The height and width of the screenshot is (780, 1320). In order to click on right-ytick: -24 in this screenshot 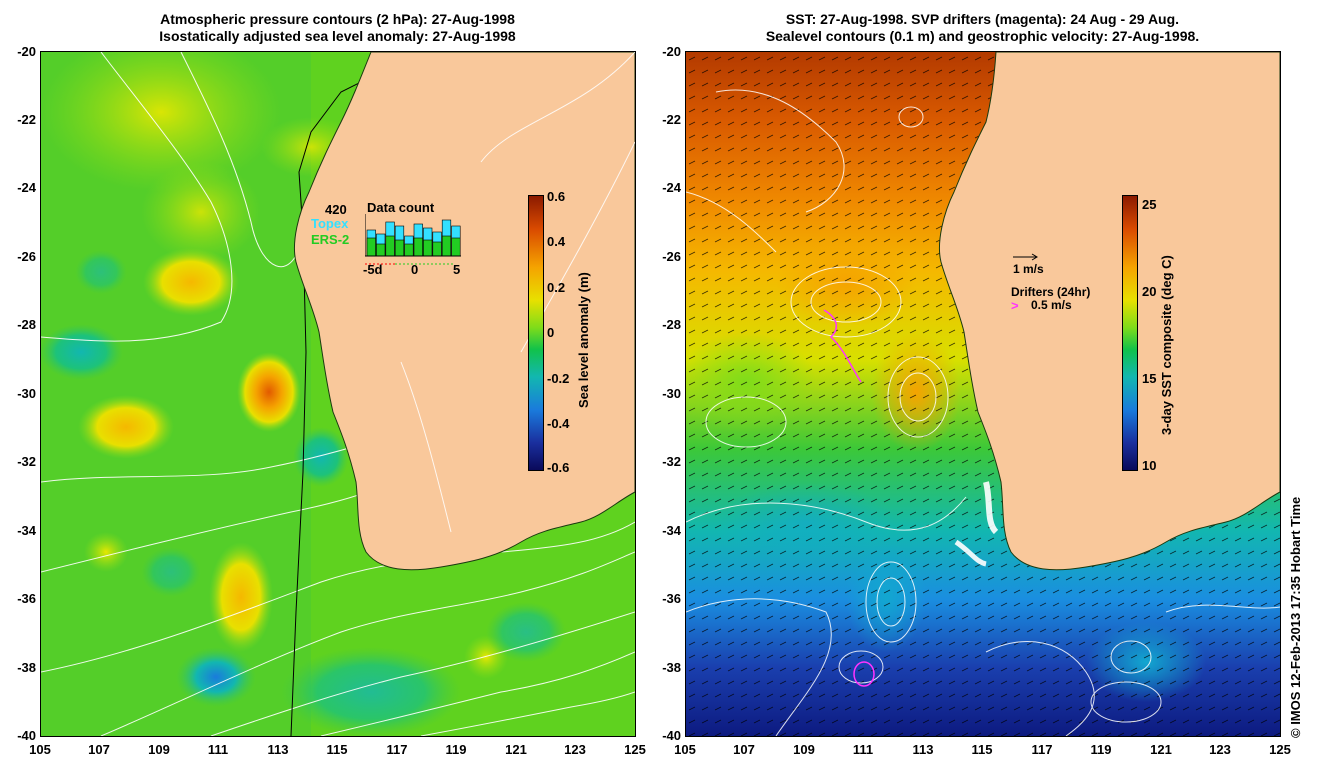, I will do `click(671, 187)`.